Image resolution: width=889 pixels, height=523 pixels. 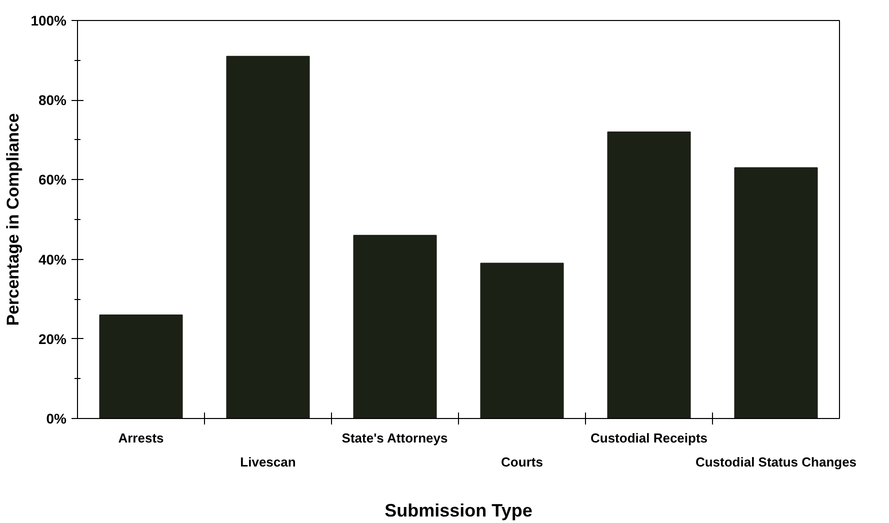 What do you see at coordinates (53, 338) in the screenshot?
I see `y-tick-label: 20%` at bounding box center [53, 338].